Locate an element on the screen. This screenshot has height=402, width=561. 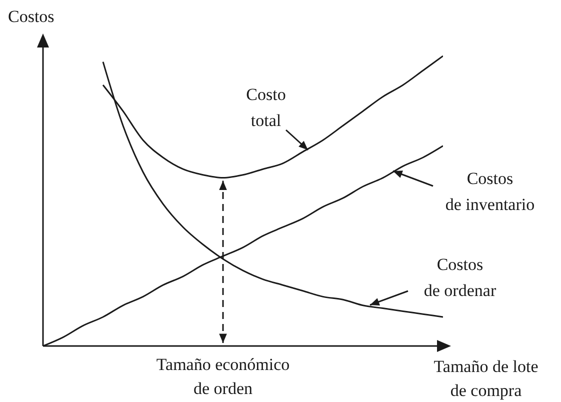
legend-label: Costos de inventario is located at coordinates (490, 191).